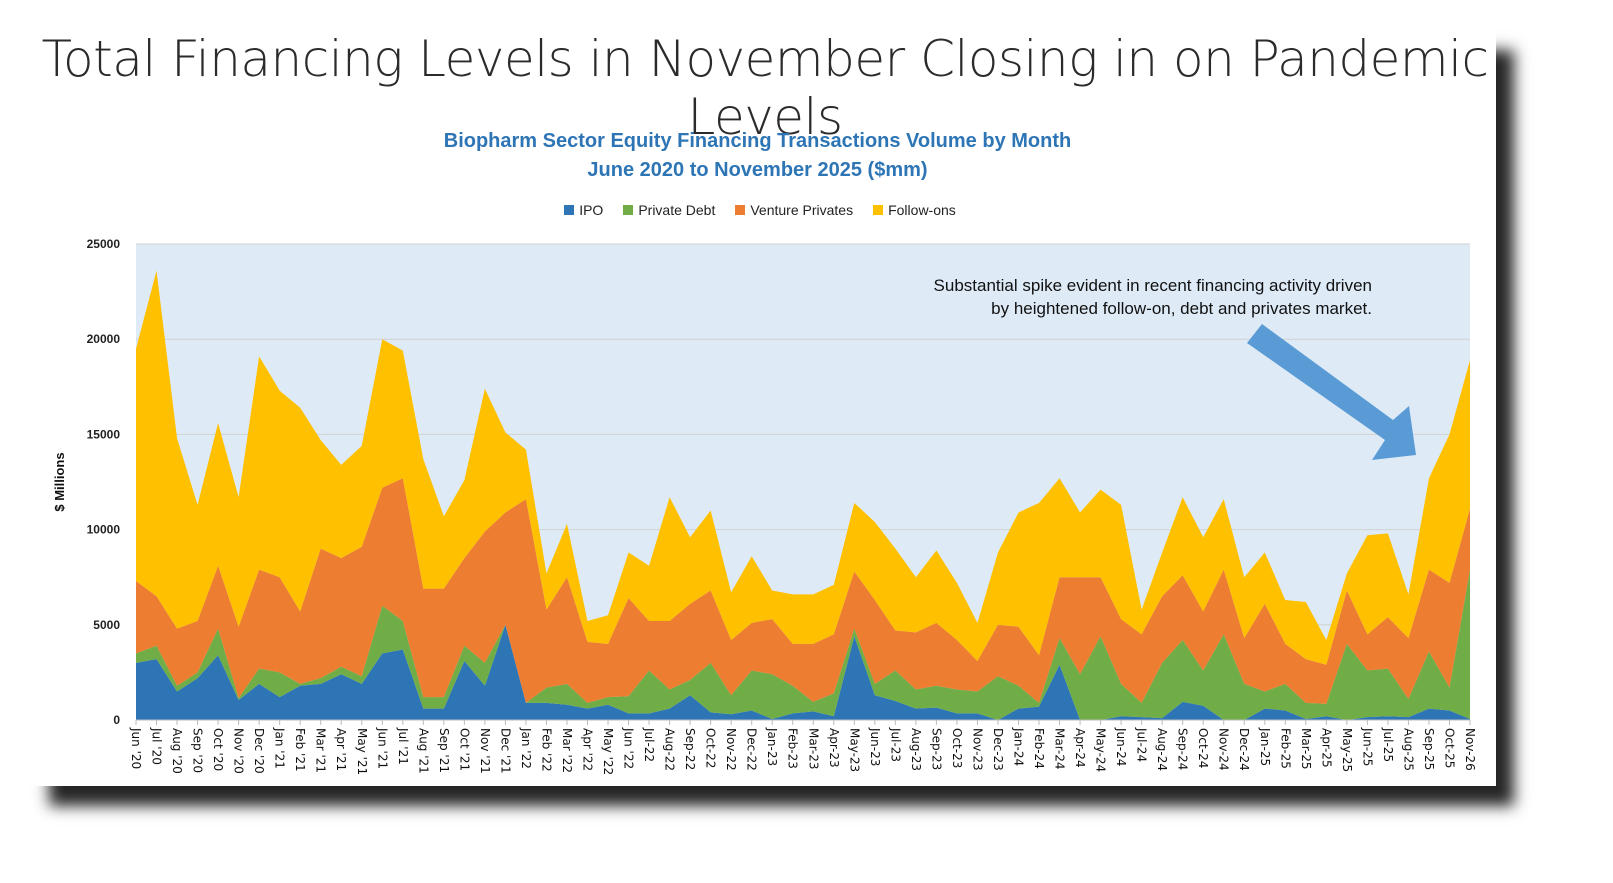 This screenshot has width=1613, height=883. Describe the element at coordinates (629, 748) in the screenshot. I see `x-tick-label: Jun '22` at that location.